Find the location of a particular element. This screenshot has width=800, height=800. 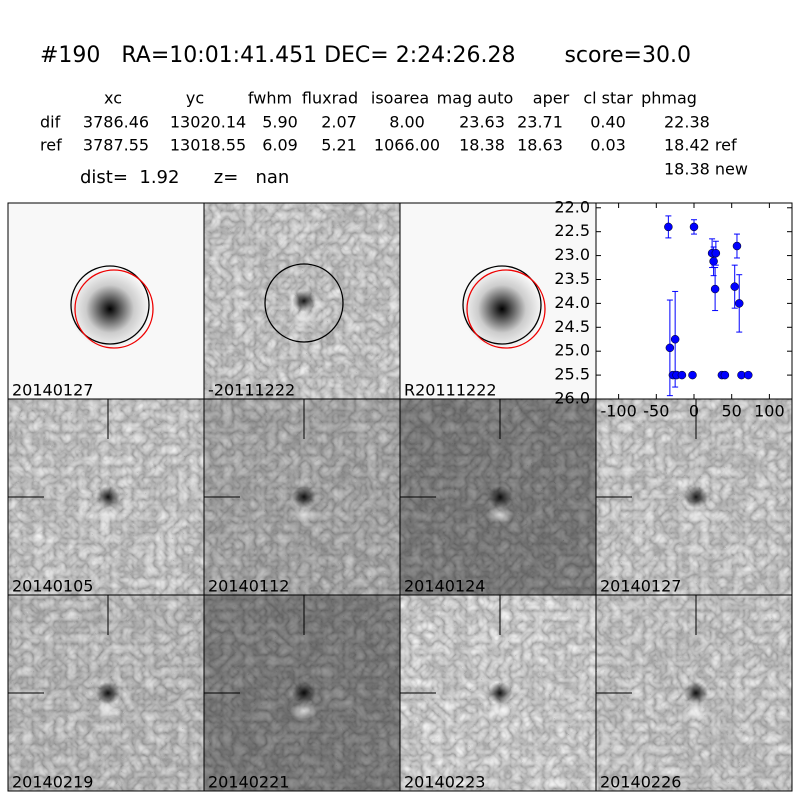

table-cell: 0.40 is located at coordinates (608, 122).